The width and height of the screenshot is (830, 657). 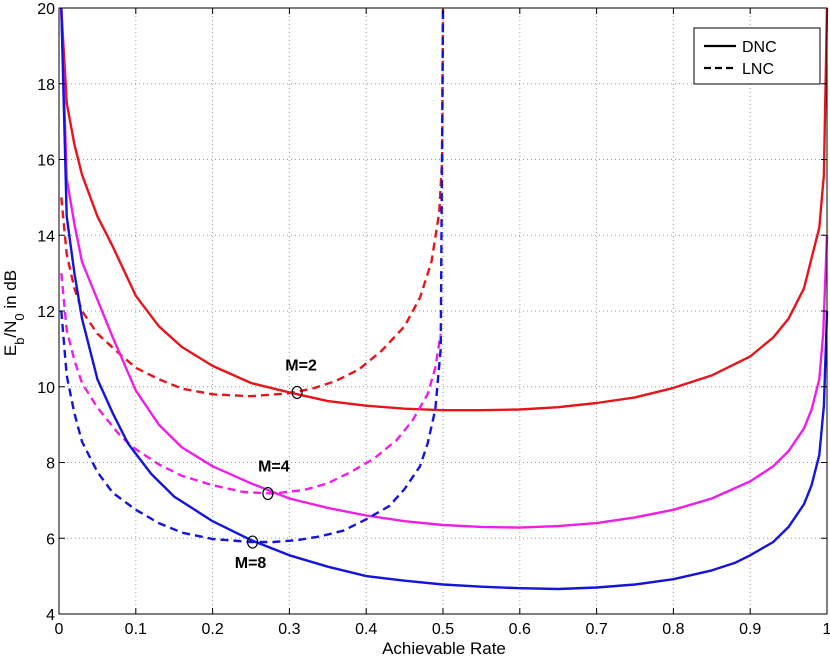 I want to click on legend-label-lnc: LNC, so click(x=758, y=69).